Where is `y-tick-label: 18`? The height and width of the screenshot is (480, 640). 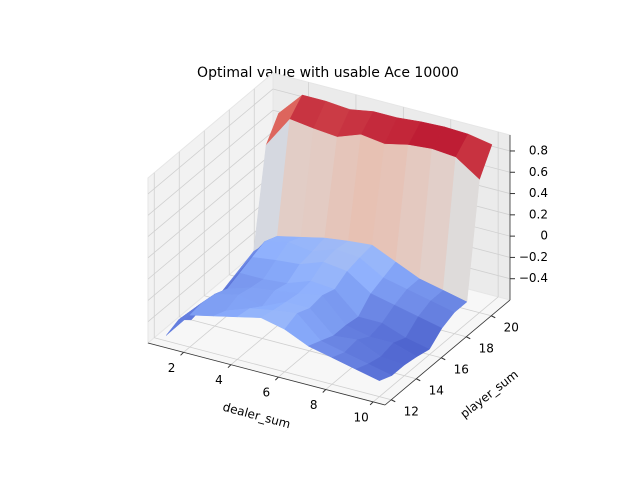 y-tick-label: 18 is located at coordinates (486, 348).